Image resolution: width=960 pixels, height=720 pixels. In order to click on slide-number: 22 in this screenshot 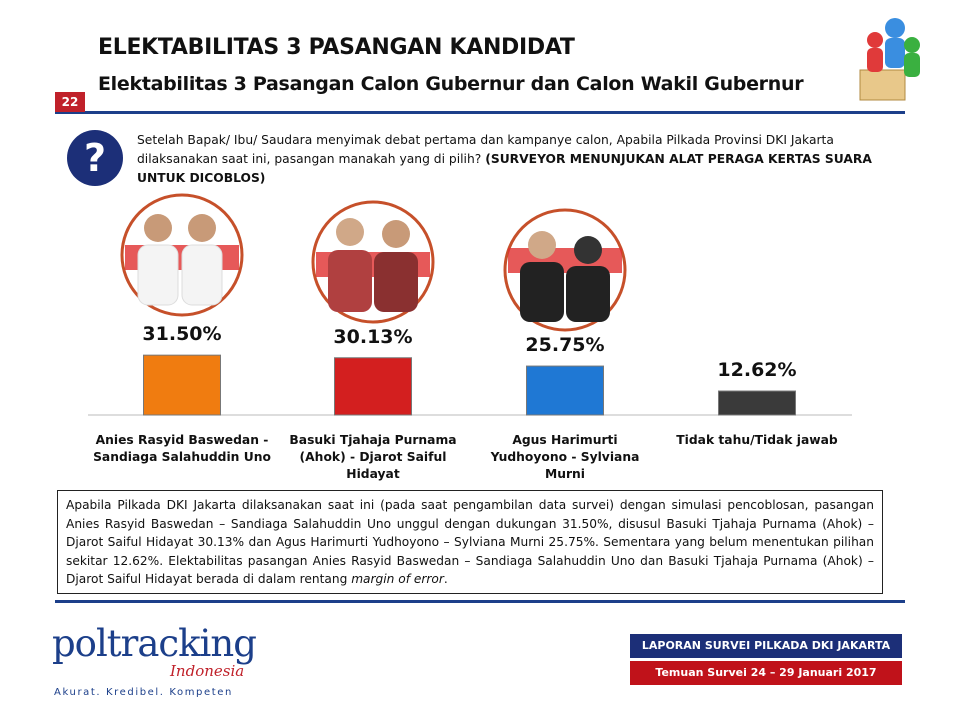, I will do `click(70, 102)`.